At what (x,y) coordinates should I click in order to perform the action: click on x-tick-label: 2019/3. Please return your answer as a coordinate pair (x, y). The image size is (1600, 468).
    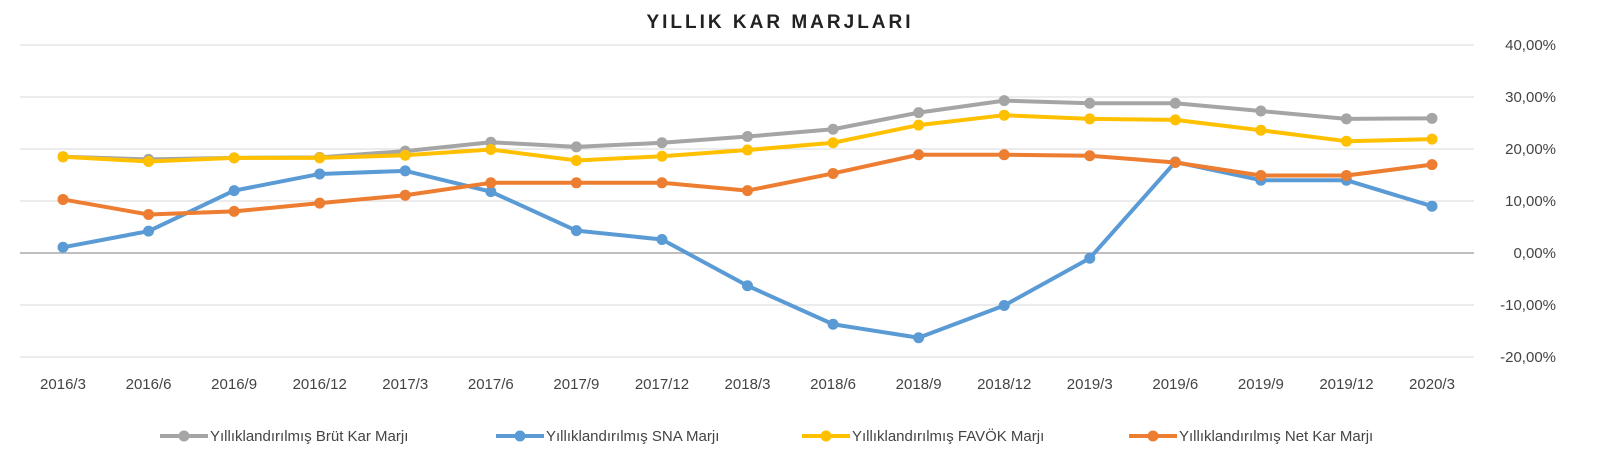
    Looking at the image, I should click on (1090, 384).